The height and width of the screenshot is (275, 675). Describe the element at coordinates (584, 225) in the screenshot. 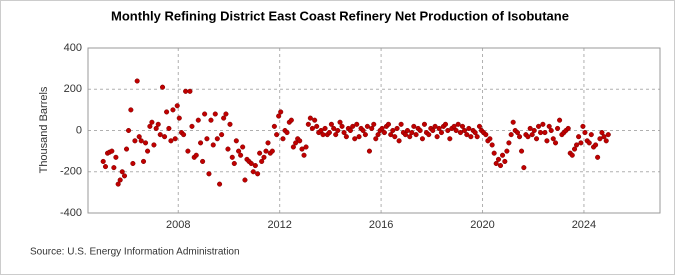

I see `x-tick-label: 2024` at that location.